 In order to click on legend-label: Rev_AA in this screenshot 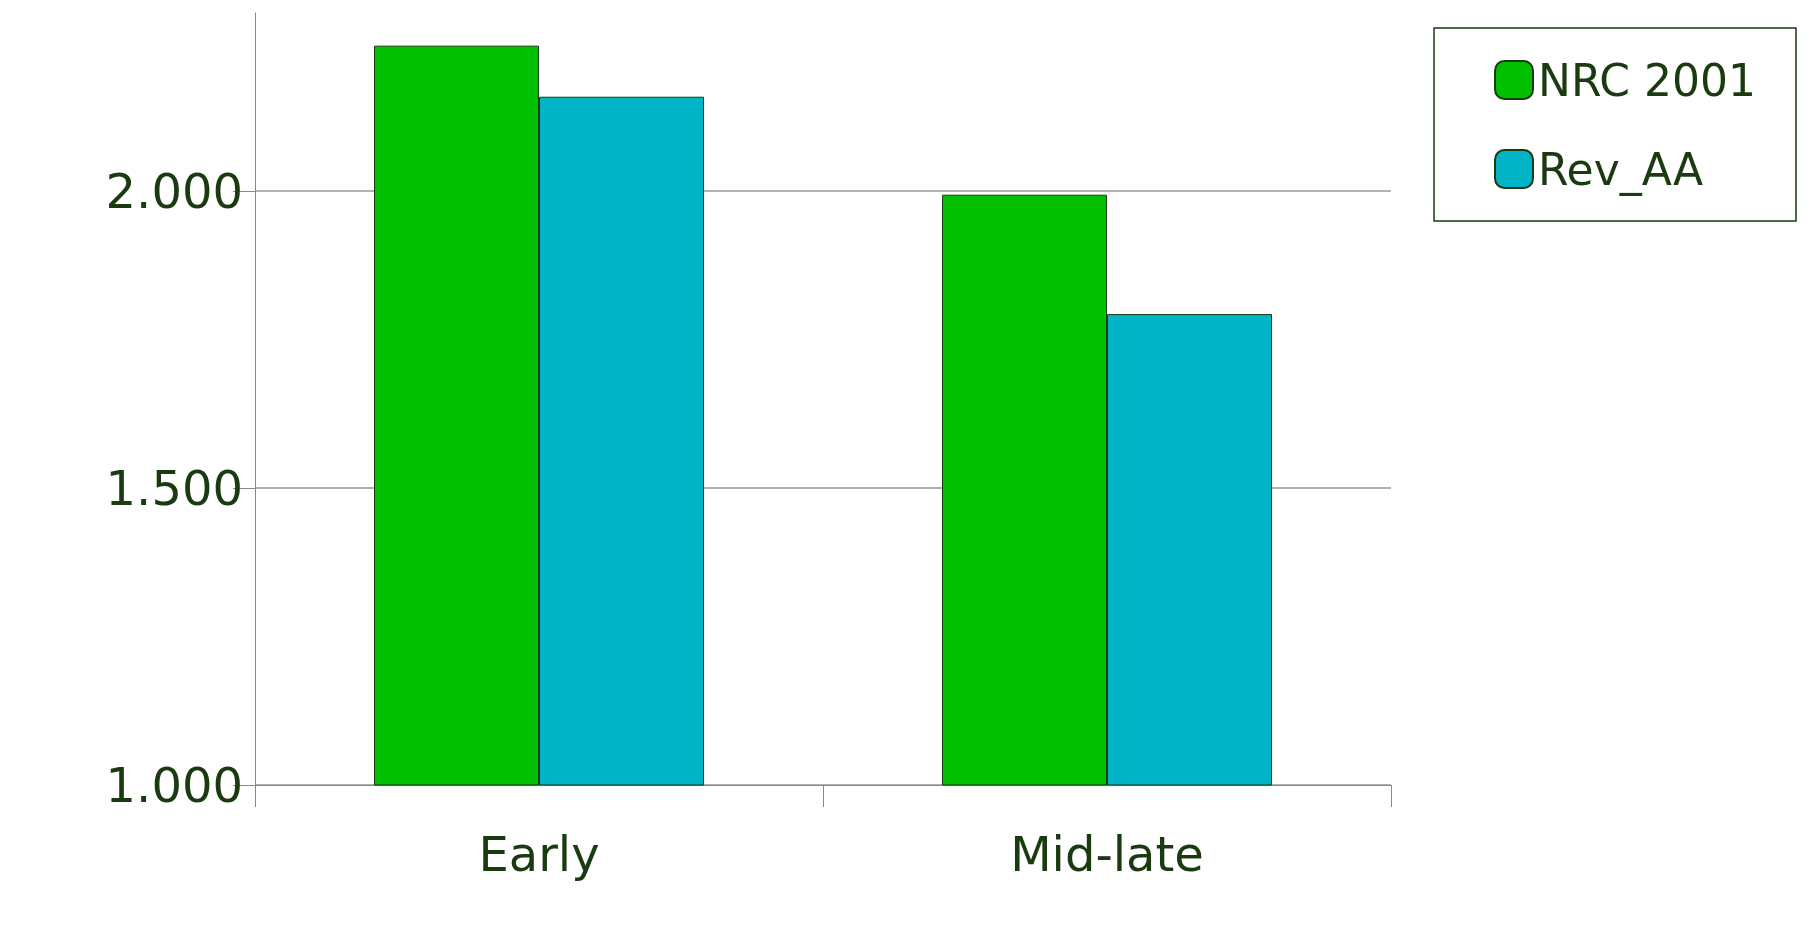, I will do `click(1621, 169)`.